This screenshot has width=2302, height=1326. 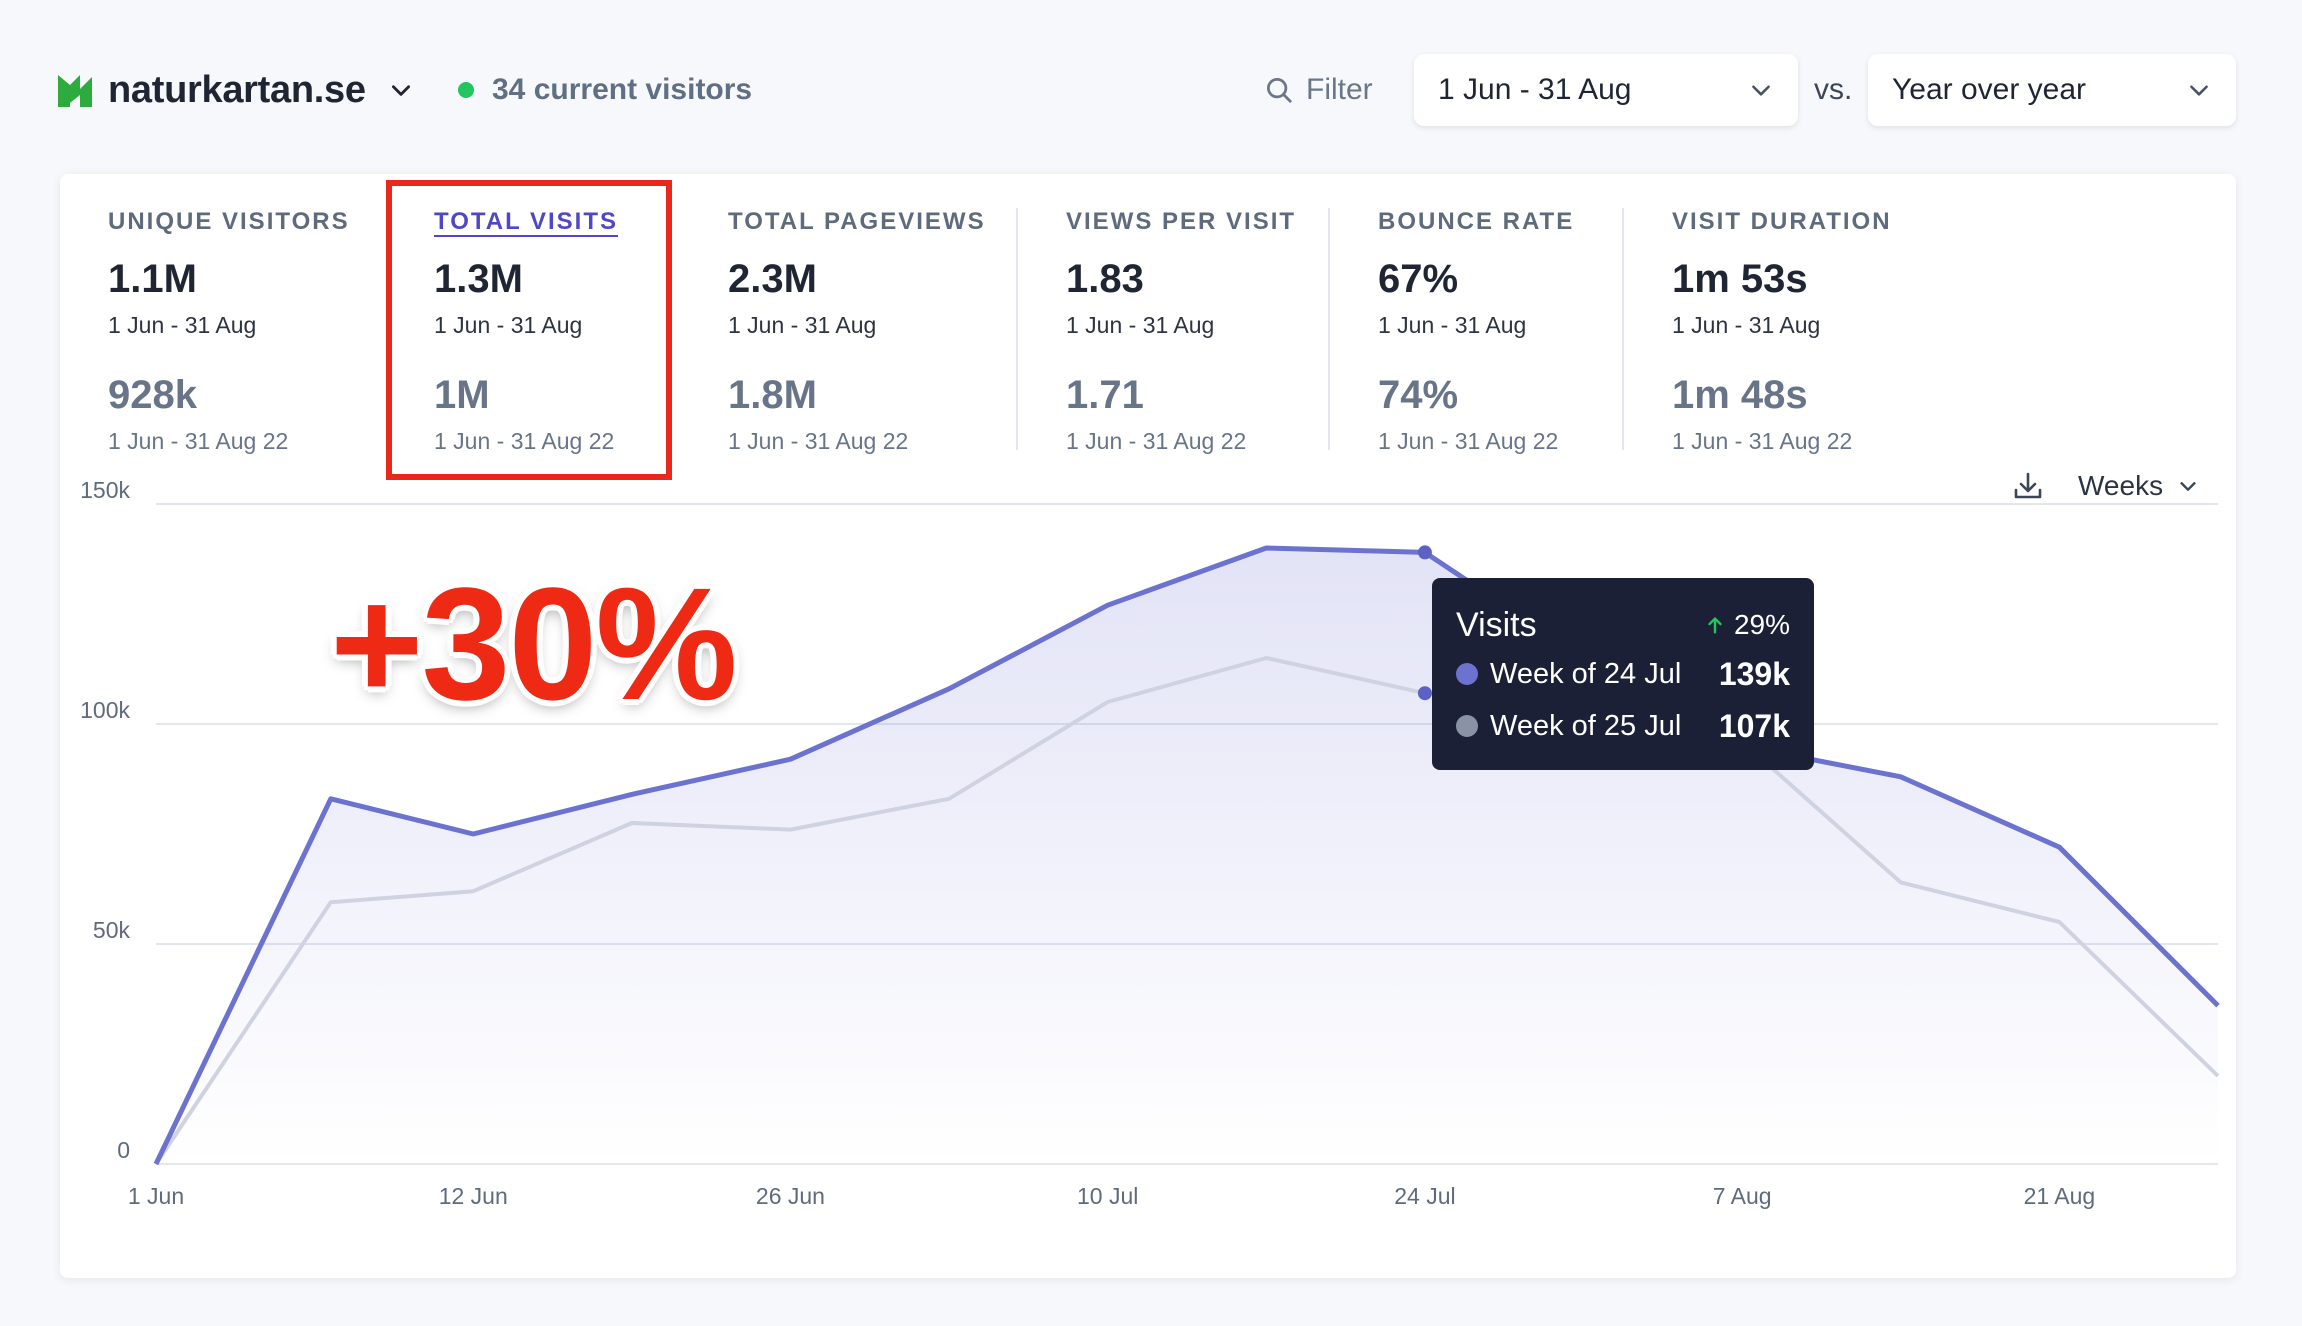 What do you see at coordinates (1181, 221) in the screenshot?
I see `metric-label: VIEWS PER VISIT` at bounding box center [1181, 221].